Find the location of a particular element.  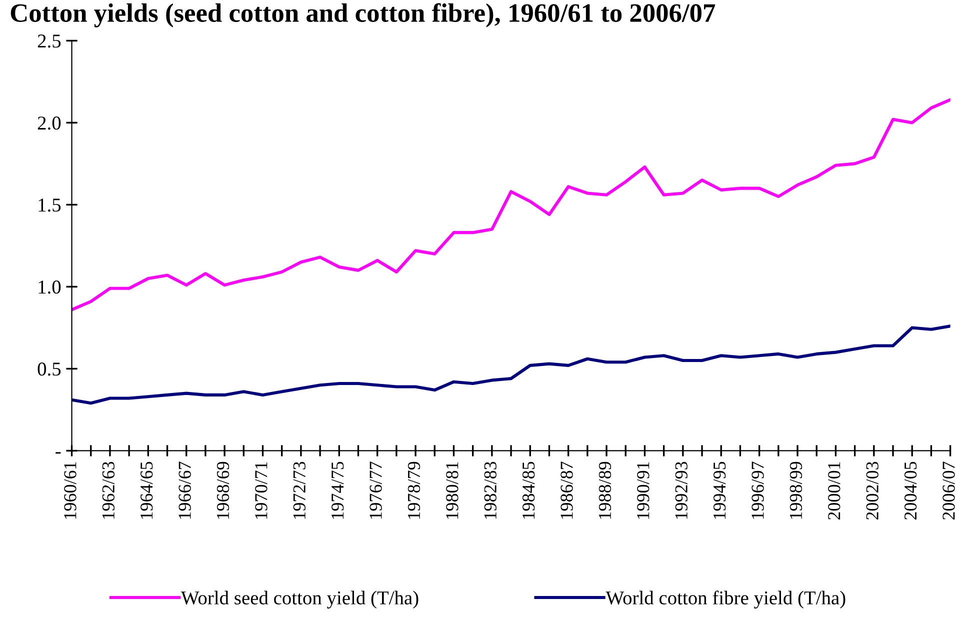

legend-label: World seed cotton yield (T/ha) is located at coordinates (299, 599).